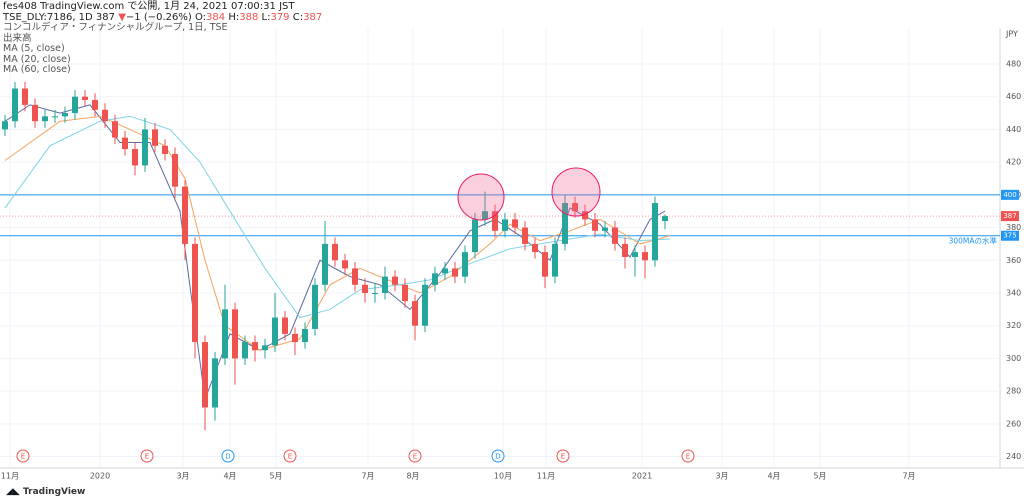 The height and width of the screenshot is (503, 1024). Describe the element at coordinates (412, 476) in the screenshot. I see `x-tick-label: 8月` at that location.